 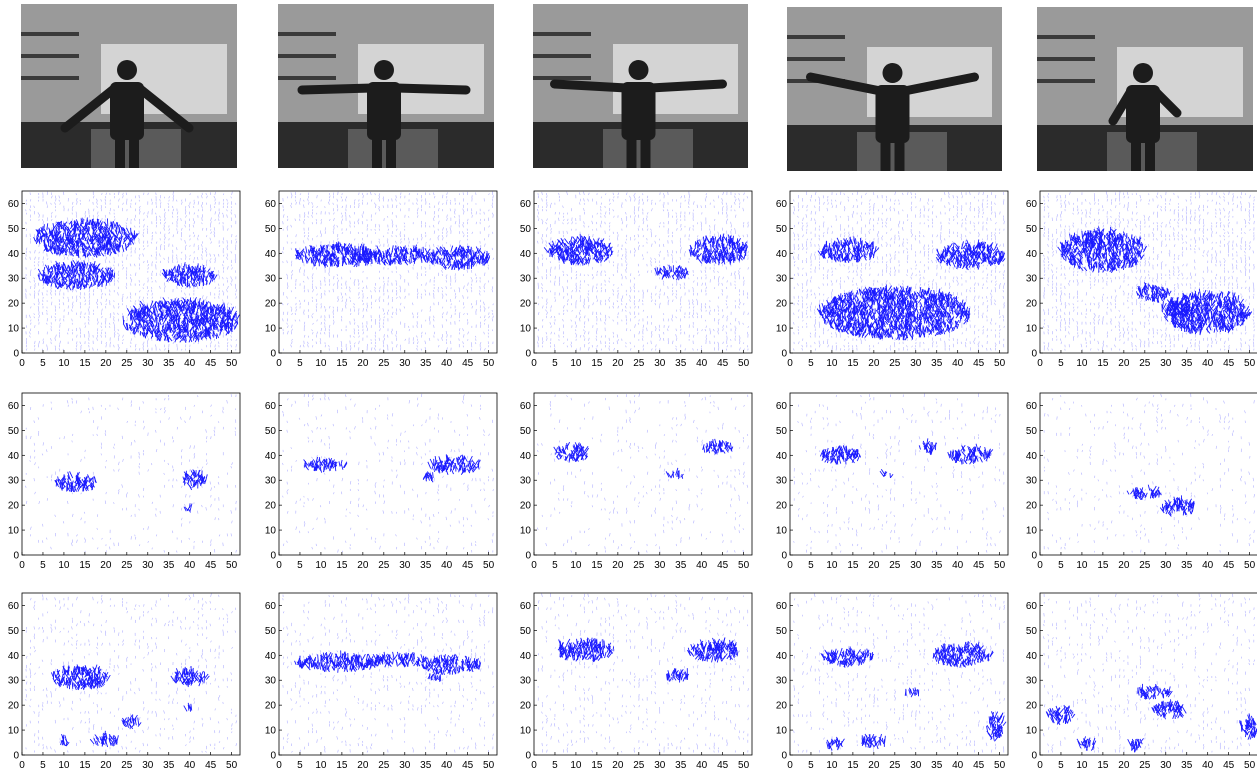 I want to click on x-tick-label: 30, so click(x=405, y=363).